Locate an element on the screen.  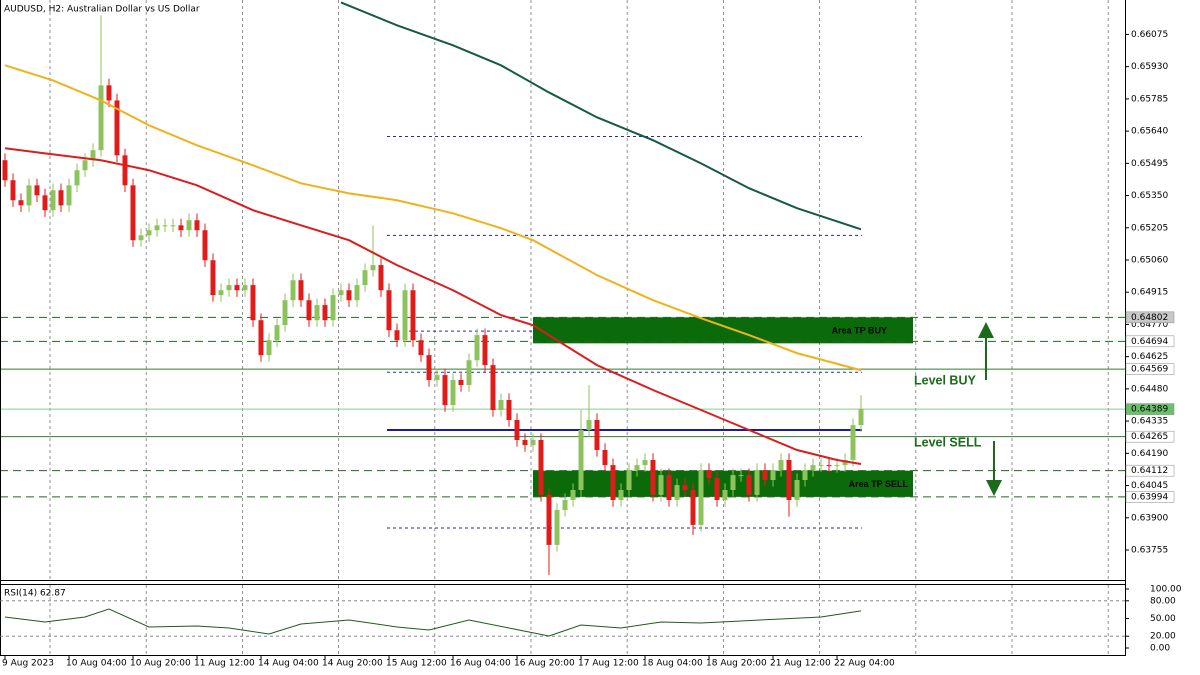
level-label: 0.64265 is located at coordinates (1149, 437).